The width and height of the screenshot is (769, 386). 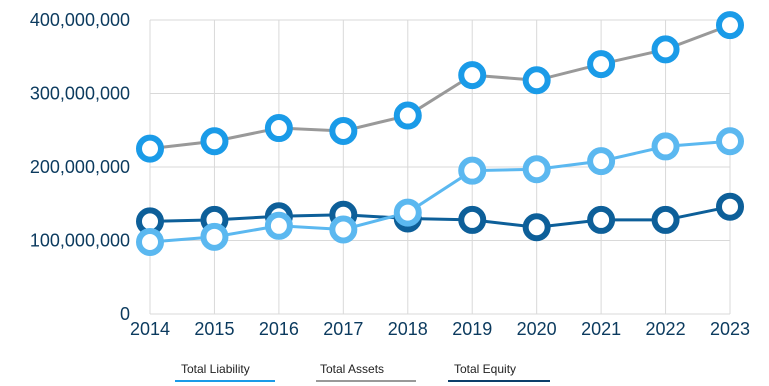 I want to click on x-tick-label: 2022, so click(x=666, y=329).